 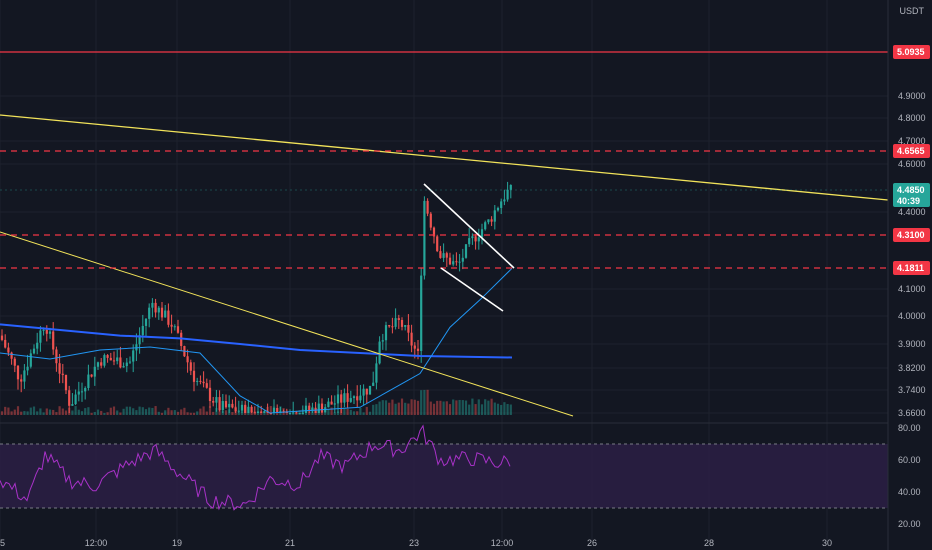 What do you see at coordinates (416, 543) in the screenshot?
I see `time-axis: 5 12:00 19 21 23 12:00 26 28 30` at bounding box center [416, 543].